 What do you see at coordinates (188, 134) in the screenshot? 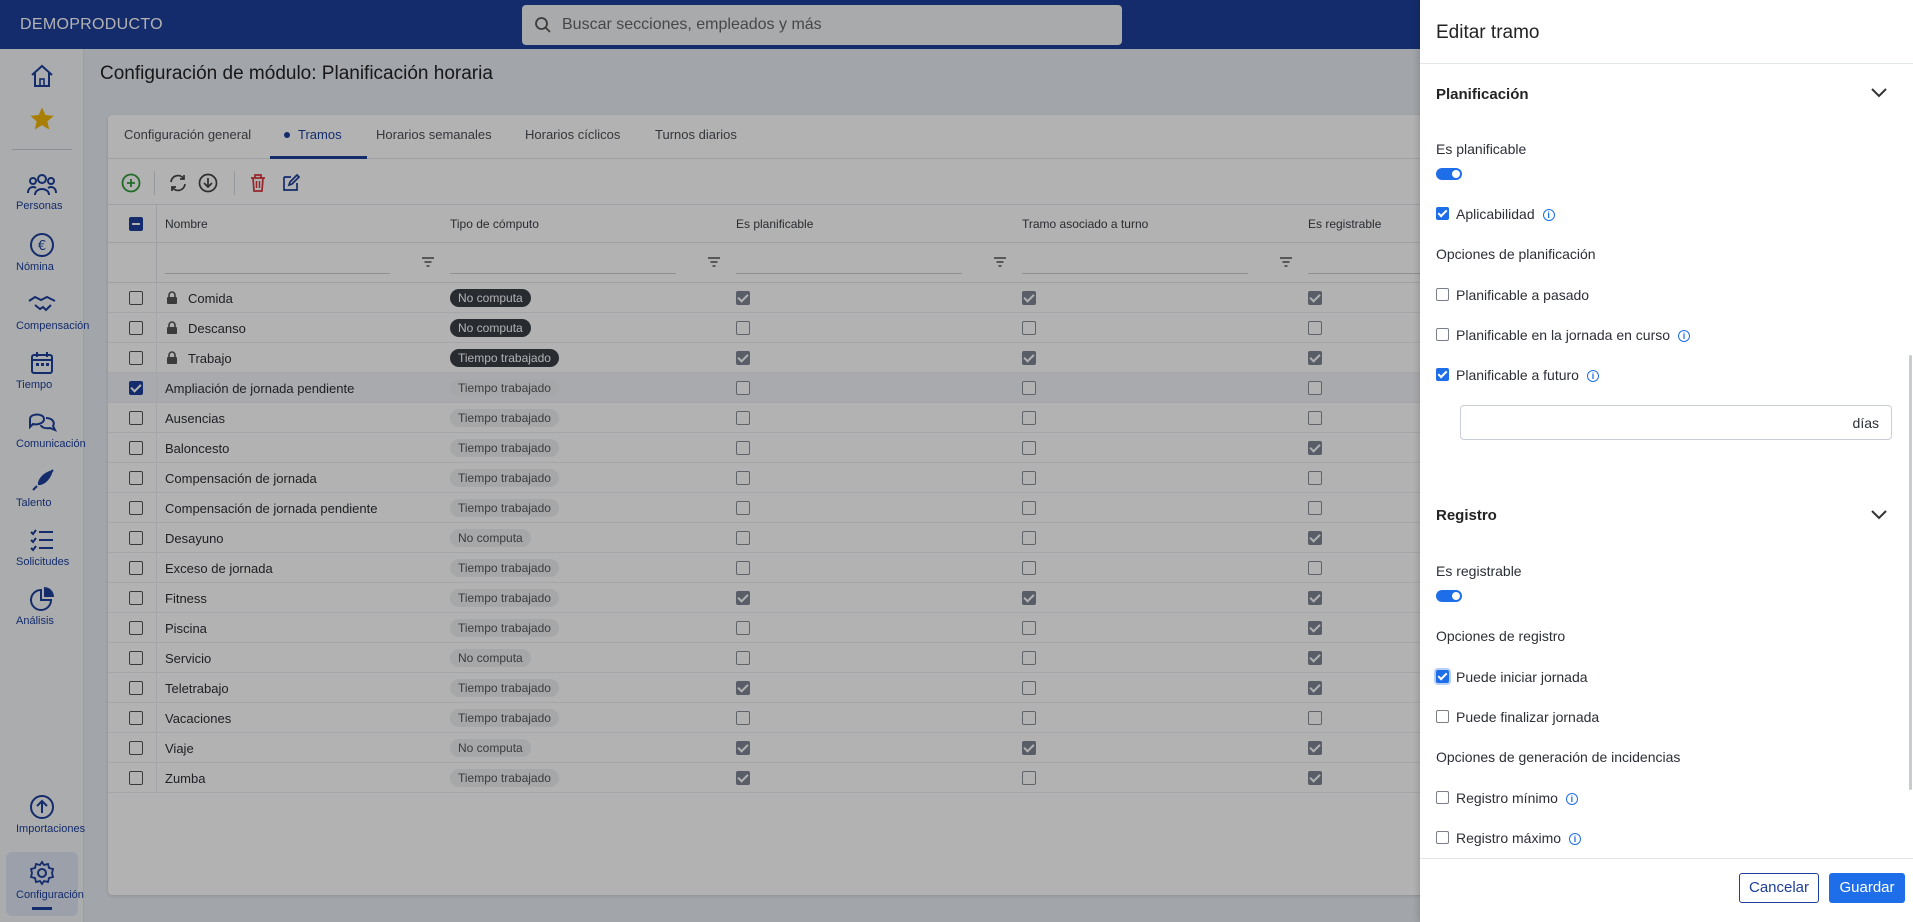
I see `tab-configuracion-general: Configuración general` at bounding box center [188, 134].